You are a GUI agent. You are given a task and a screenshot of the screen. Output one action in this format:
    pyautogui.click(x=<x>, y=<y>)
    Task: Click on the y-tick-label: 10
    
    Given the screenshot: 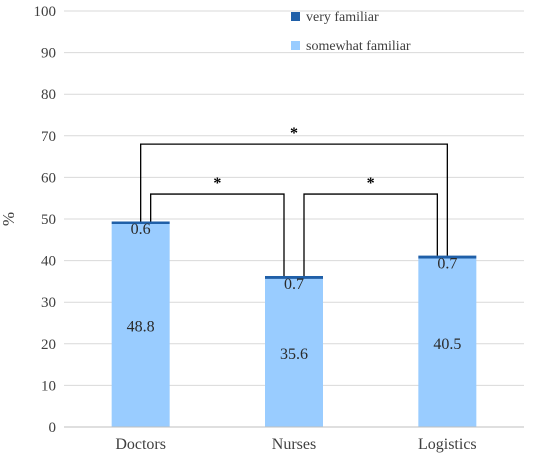 What is the action you would take?
    pyautogui.click(x=48, y=386)
    